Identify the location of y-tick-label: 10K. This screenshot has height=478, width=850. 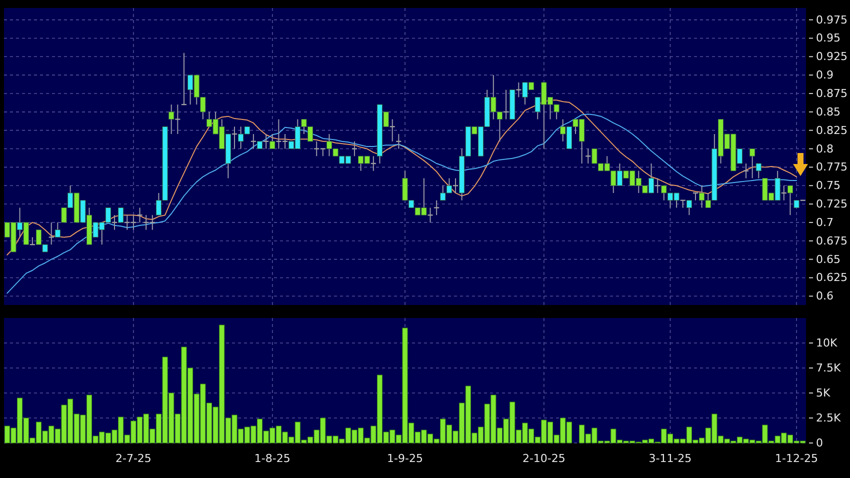
(827, 343).